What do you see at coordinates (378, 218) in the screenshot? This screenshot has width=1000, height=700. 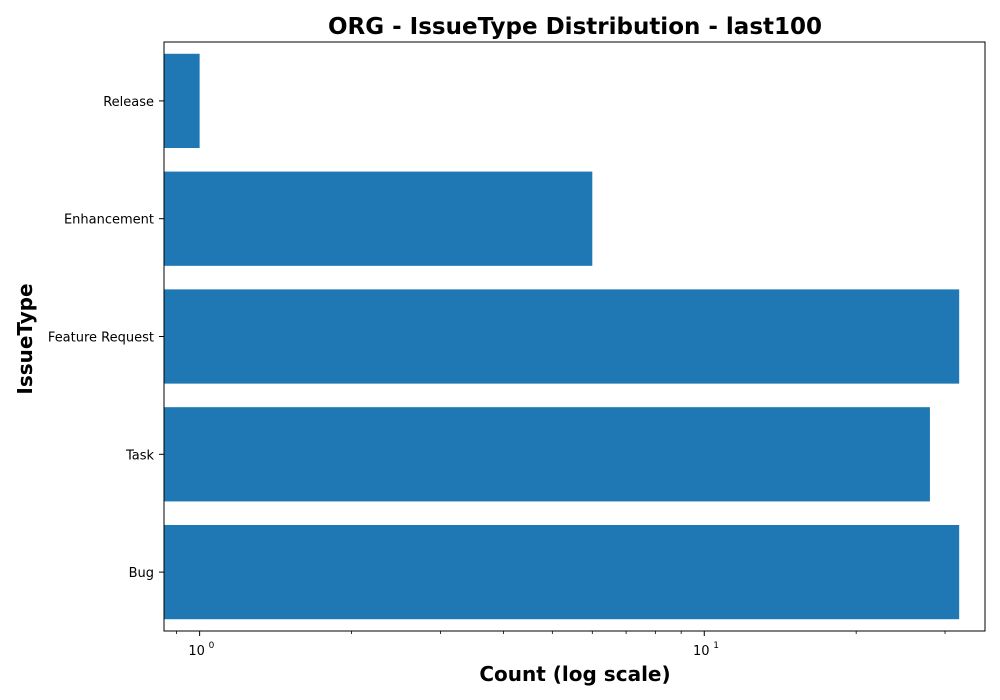 I see `bar-enhancement` at bounding box center [378, 218].